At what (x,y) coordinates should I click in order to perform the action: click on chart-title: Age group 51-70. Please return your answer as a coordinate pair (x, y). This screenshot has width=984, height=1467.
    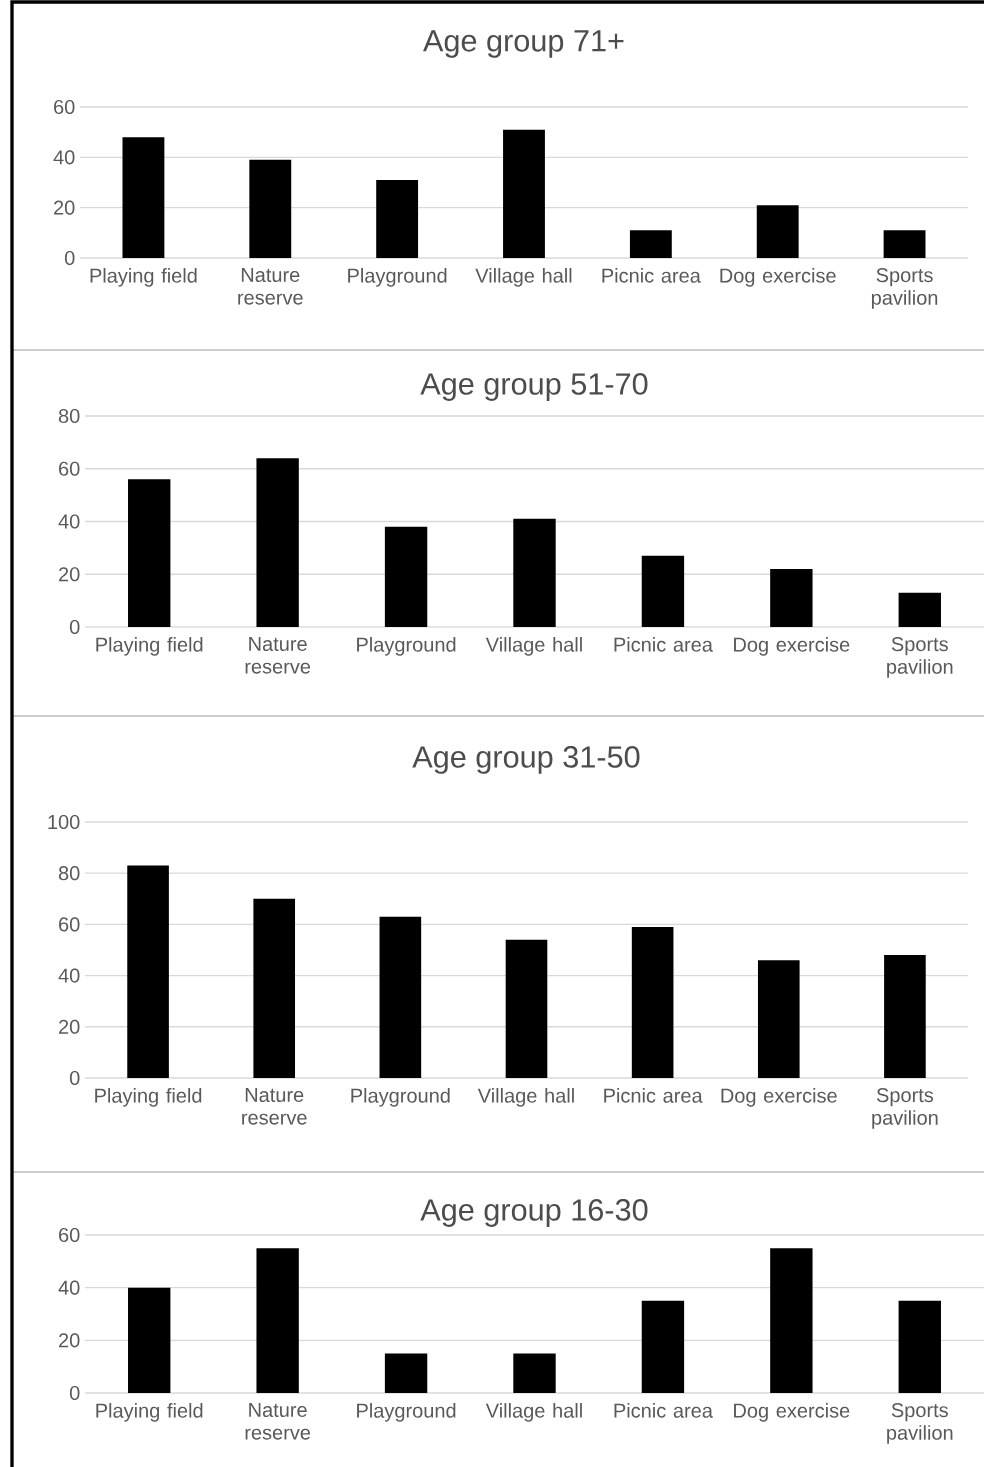
    Looking at the image, I should click on (534, 387).